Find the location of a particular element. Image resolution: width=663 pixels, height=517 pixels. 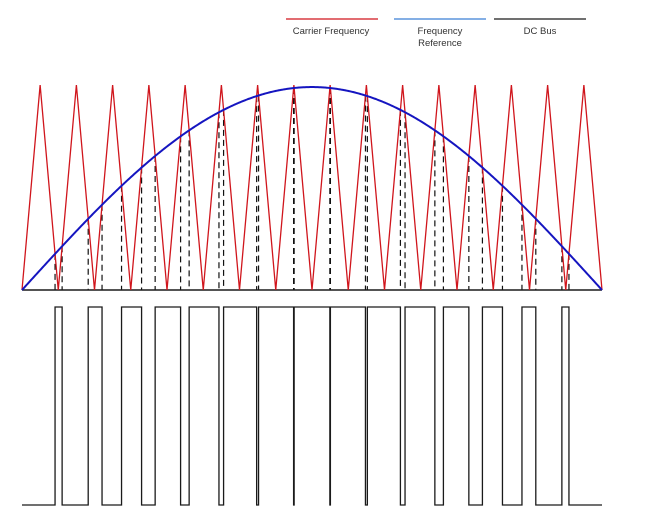

legend-dcbus-label: DC Bus is located at coordinates (540, 31).